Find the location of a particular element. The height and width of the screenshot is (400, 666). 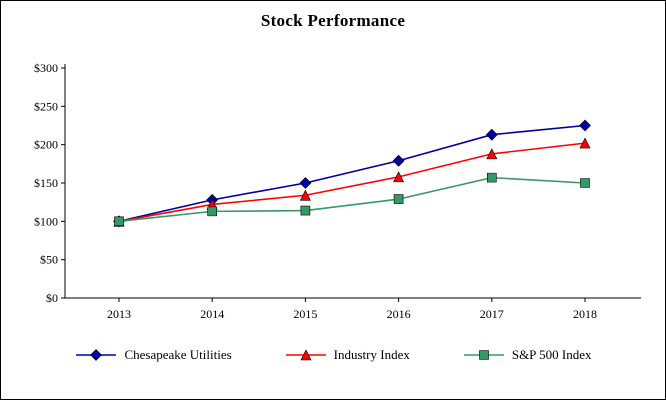

y-axis-tick-label: $50 is located at coordinates (49, 260).